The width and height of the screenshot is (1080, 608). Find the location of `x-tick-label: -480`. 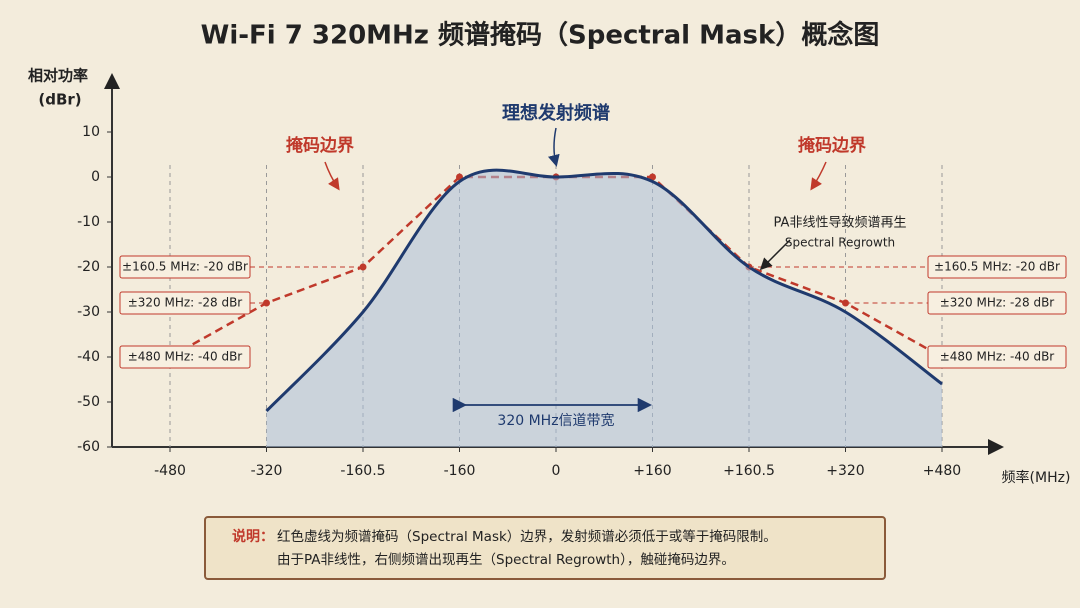

x-tick-label: -480 is located at coordinates (170, 471).